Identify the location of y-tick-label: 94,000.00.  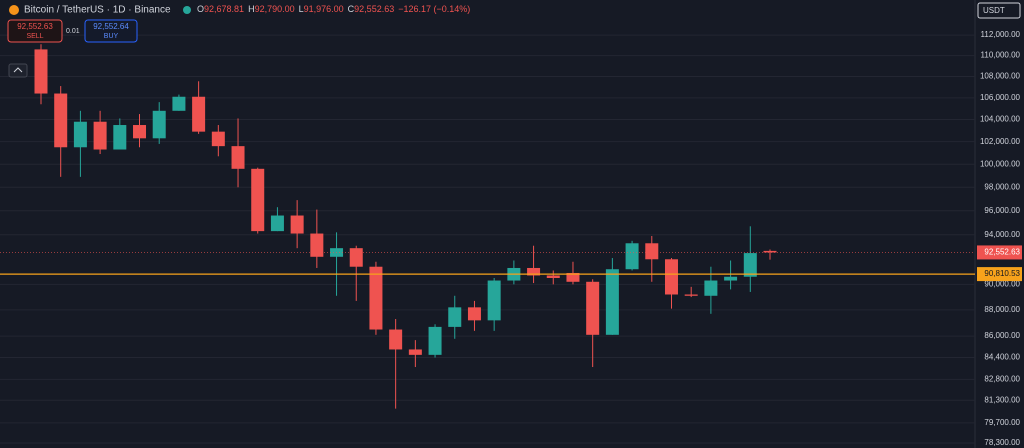
(1002, 234).